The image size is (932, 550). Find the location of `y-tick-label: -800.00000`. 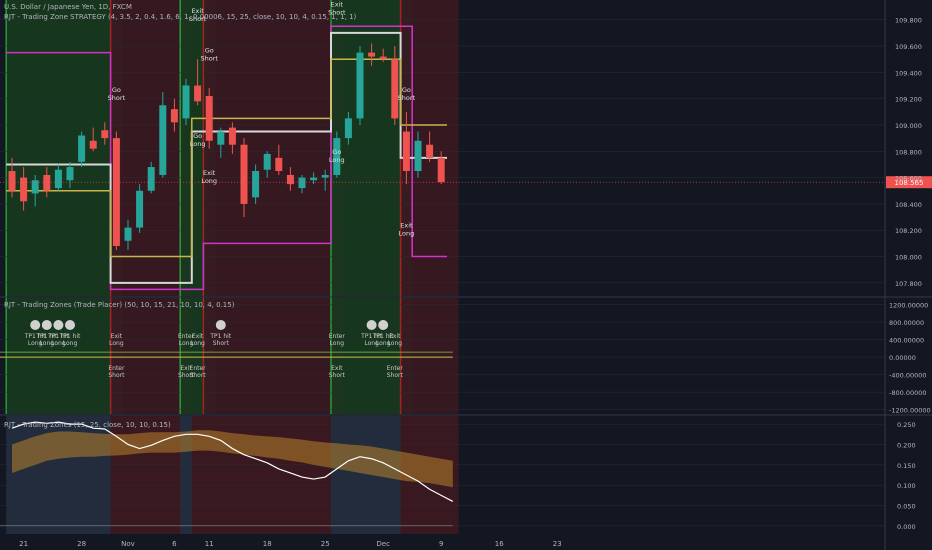

y-tick-label: -800.00000 is located at coordinates (908, 393).